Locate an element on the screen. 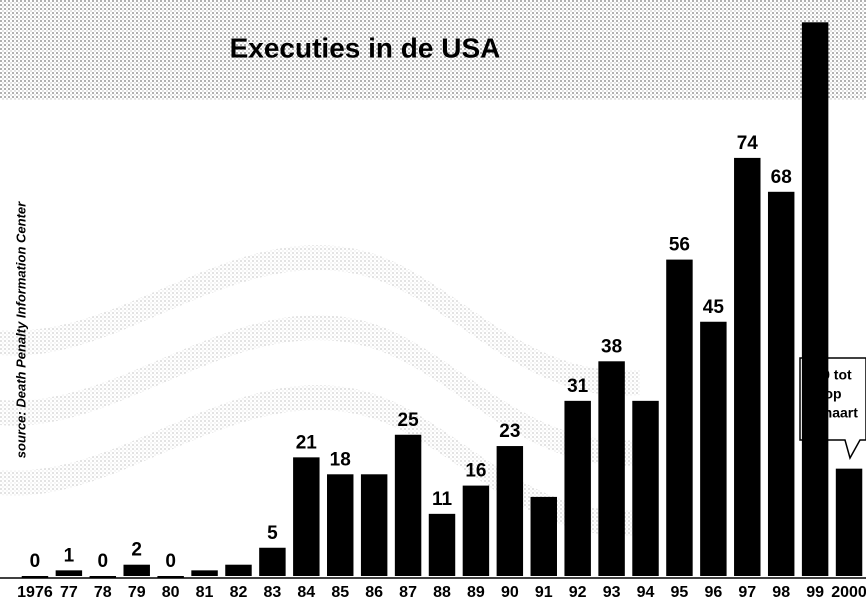  value-label: 21 is located at coordinates (307, 442).